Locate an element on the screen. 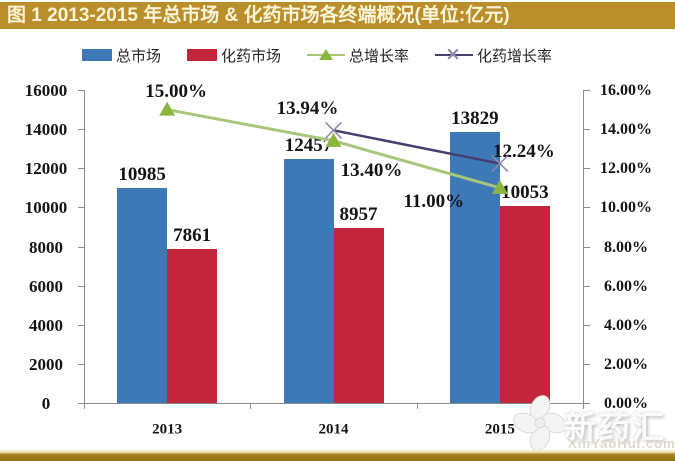 Image resolution: width=675 pixels, height=461 pixels. total-market-swatch is located at coordinates (97, 55).